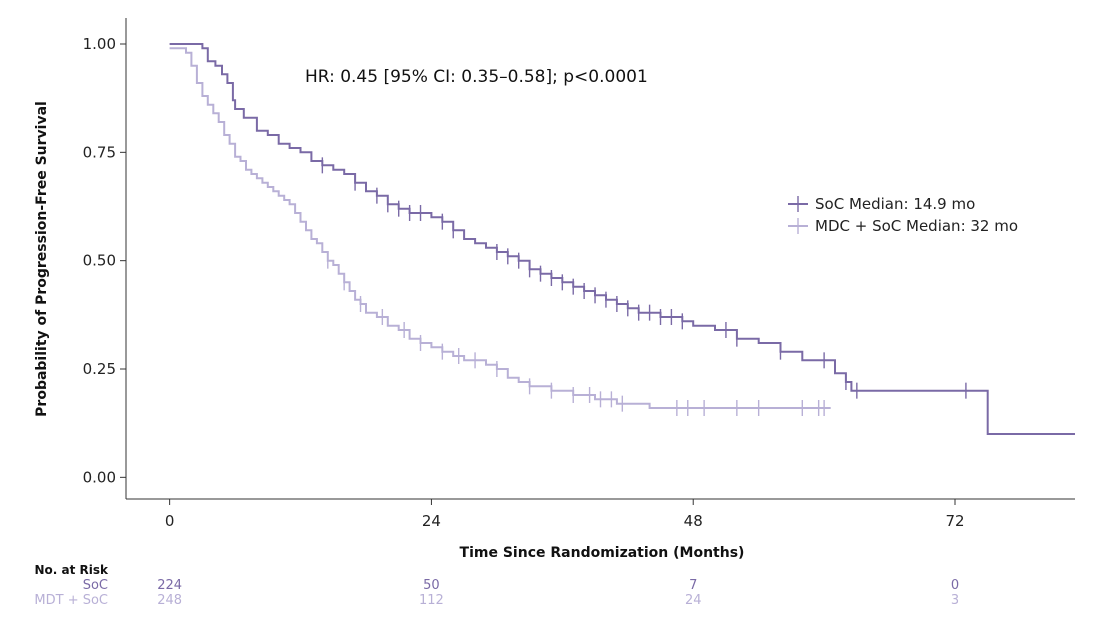  What do you see at coordinates (99, 261) in the screenshot?
I see `y-tick-label: 0.50` at bounding box center [99, 261].